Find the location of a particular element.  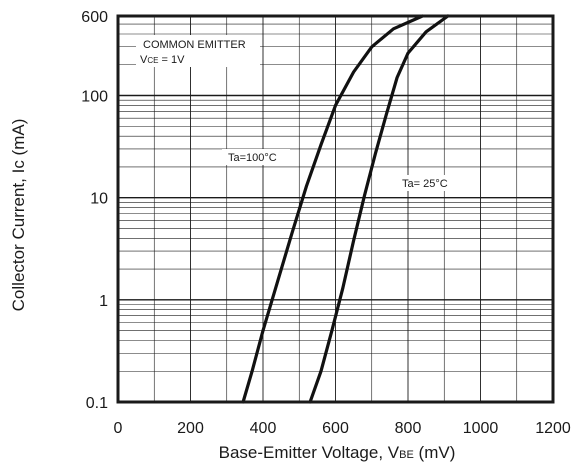

y-tick-label: 10 is located at coordinates (99, 199).